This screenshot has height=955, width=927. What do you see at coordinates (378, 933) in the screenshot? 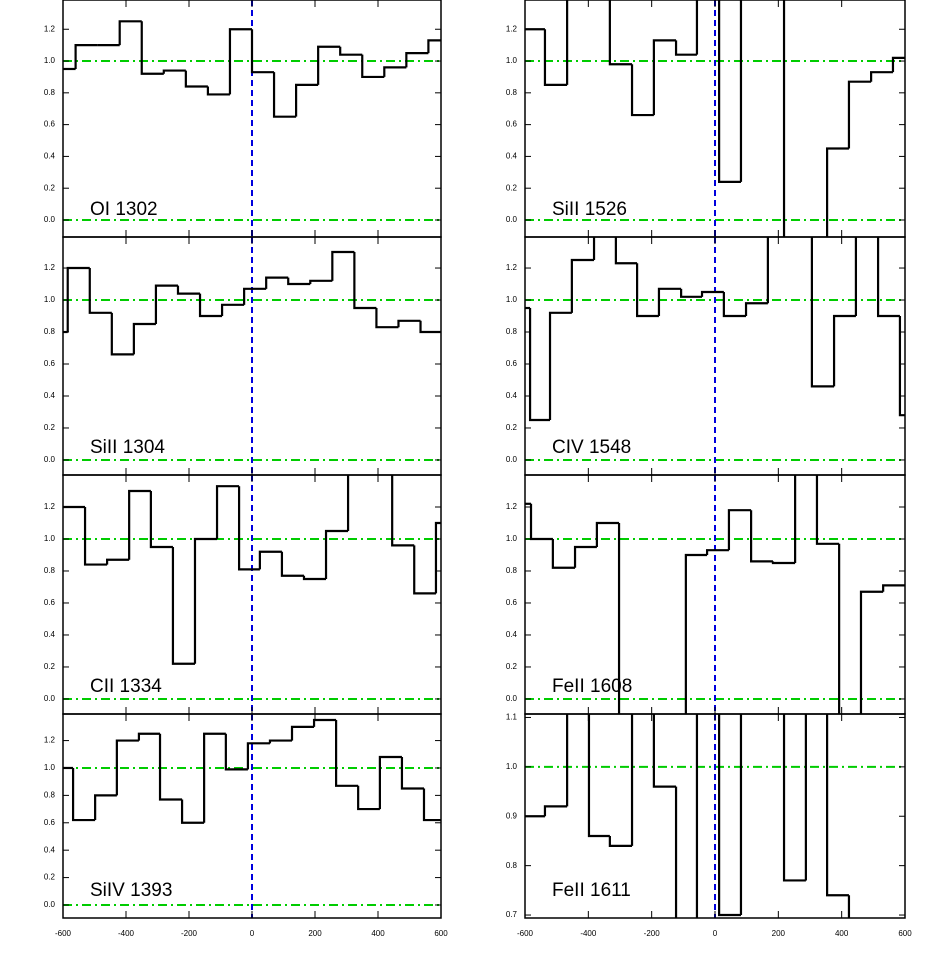
I see `x-tick-label: 400` at bounding box center [378, 933].